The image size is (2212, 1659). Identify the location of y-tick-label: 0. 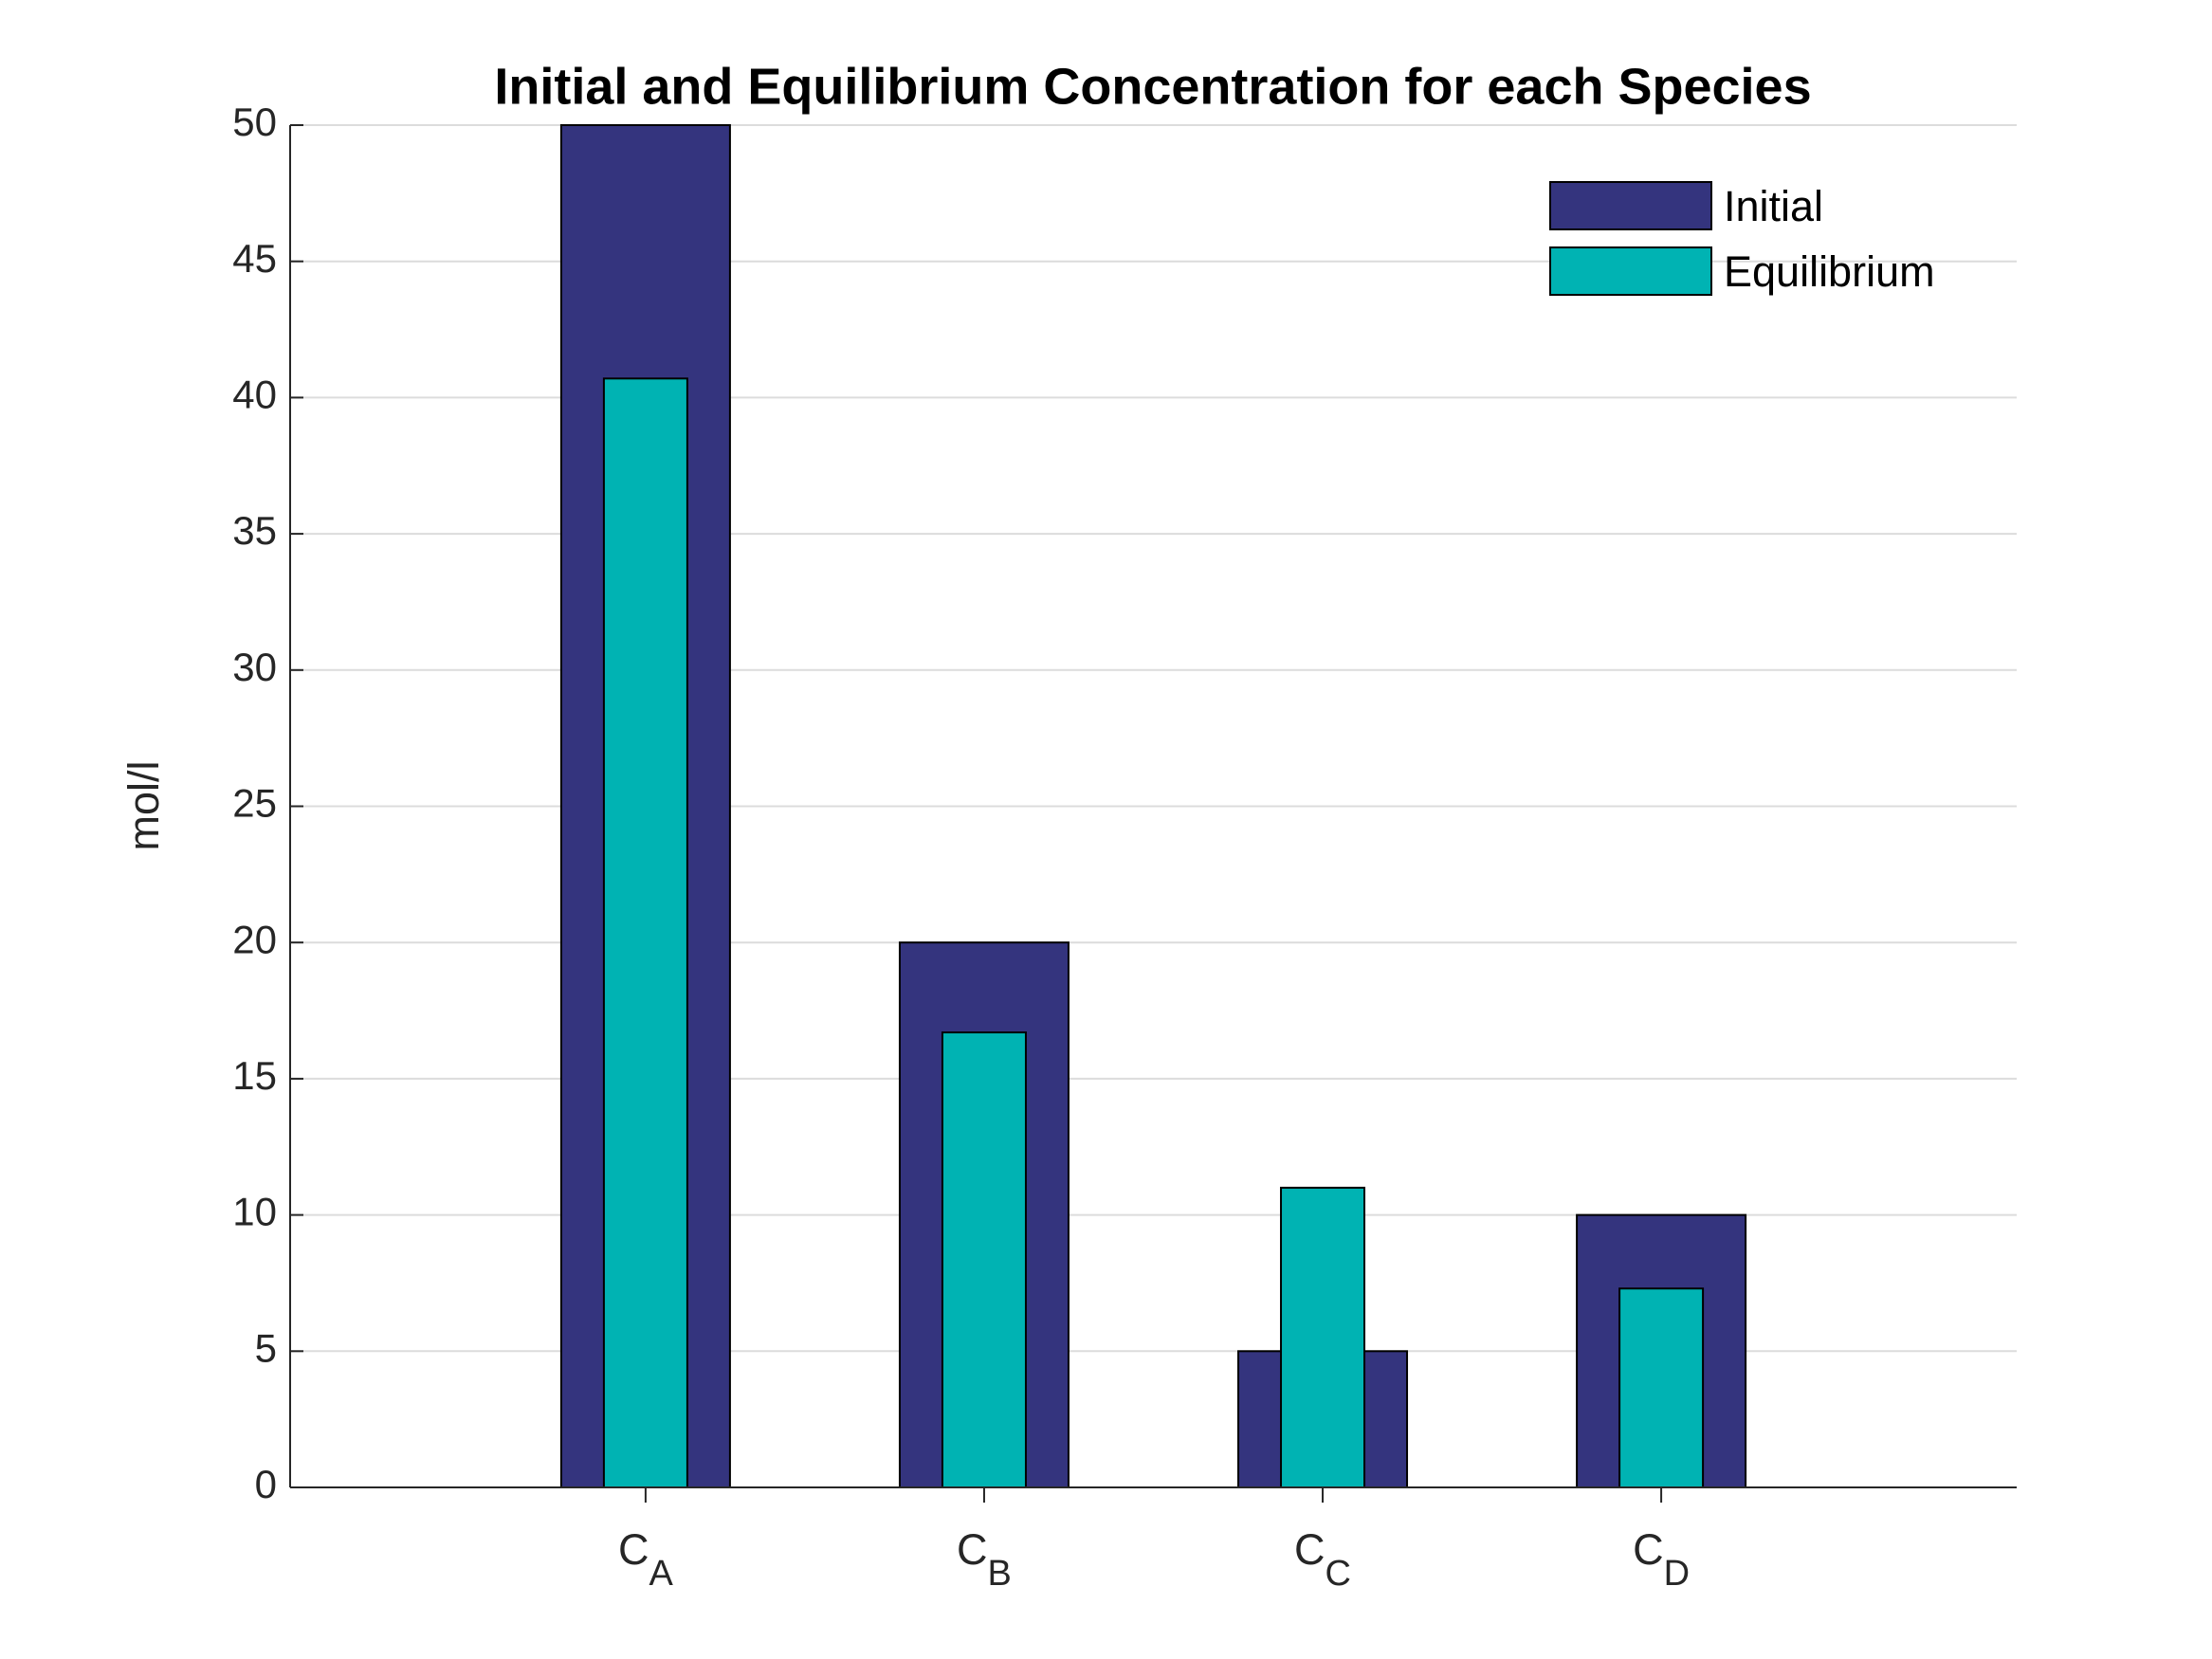
(266, 1484).